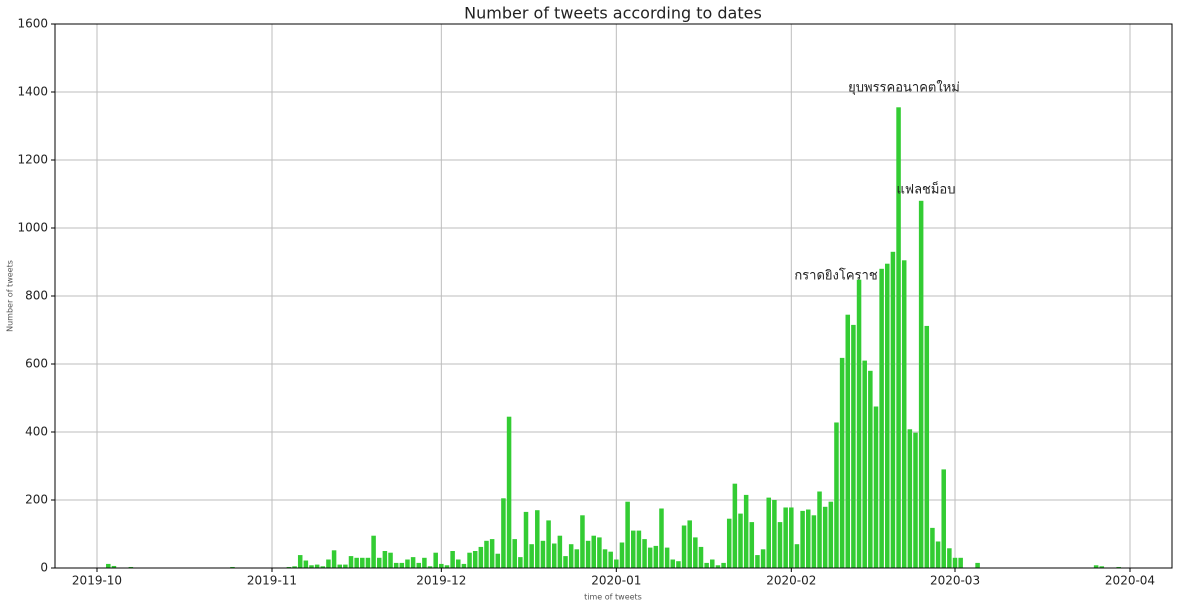 This screenshot has height=607, width=1178. Describe the element at coordinates (32, 160) in the screenshot. I see `y-tick-label: 1200` at that location.